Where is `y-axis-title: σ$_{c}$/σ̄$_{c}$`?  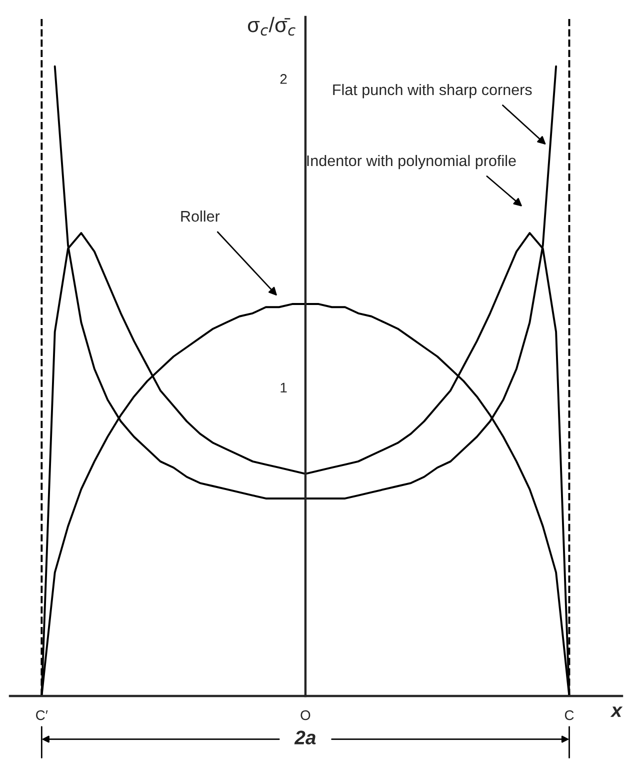 y-axis-title: σ$_{c}$/σ̄$_{c}$ is located at coordinates (272, 26).